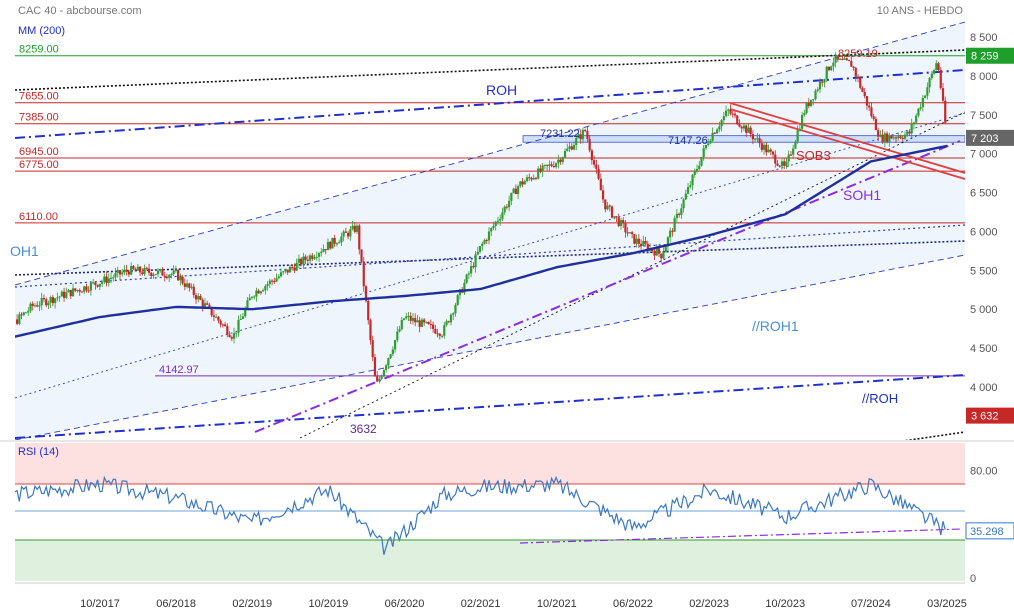 This screenshot has height=613, width=1014. Describe the element at coordinates (990, 235) in the screenshot. I see `price-tags: 8 259 7 203 3 632` at that location.